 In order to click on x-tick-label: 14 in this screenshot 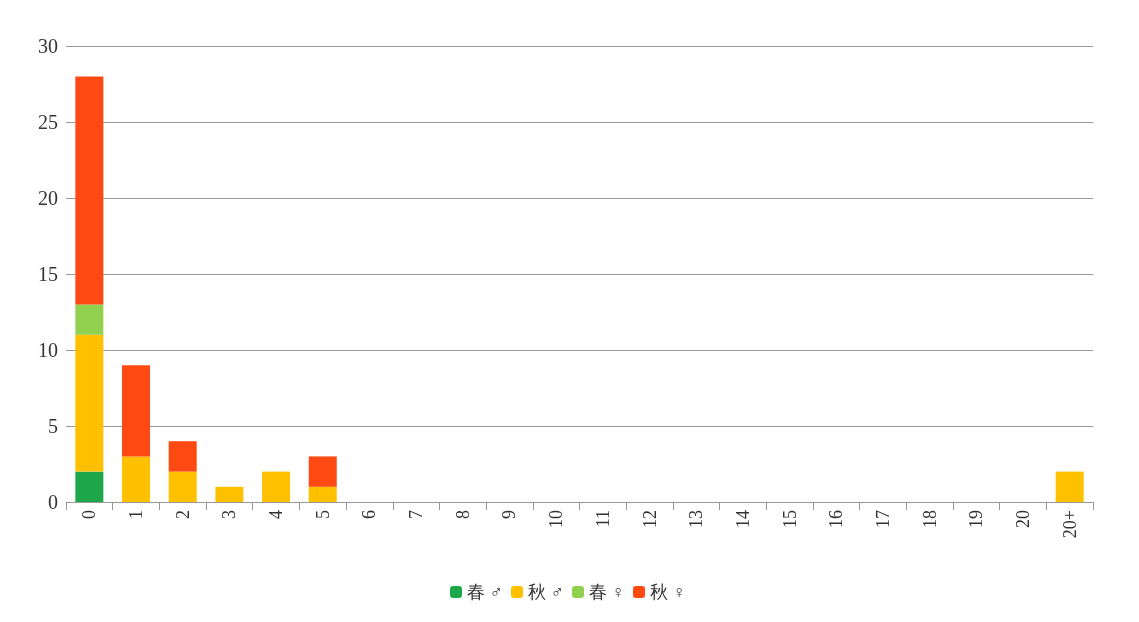, I will do `click(742, 519)`.